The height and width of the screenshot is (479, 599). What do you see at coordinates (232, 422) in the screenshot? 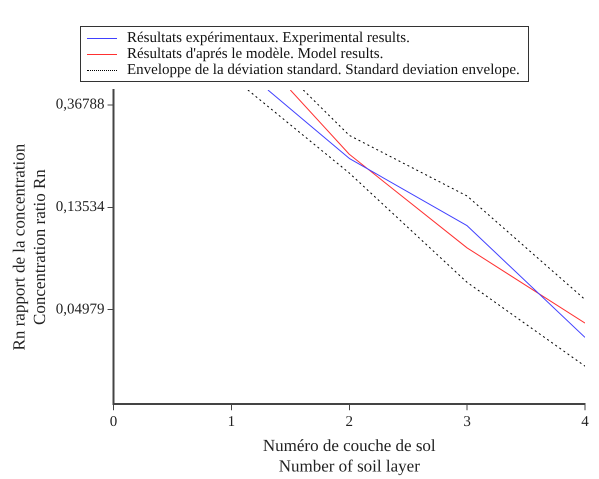
I see `x-tick-label: 1` at bounding box center [232, 422].